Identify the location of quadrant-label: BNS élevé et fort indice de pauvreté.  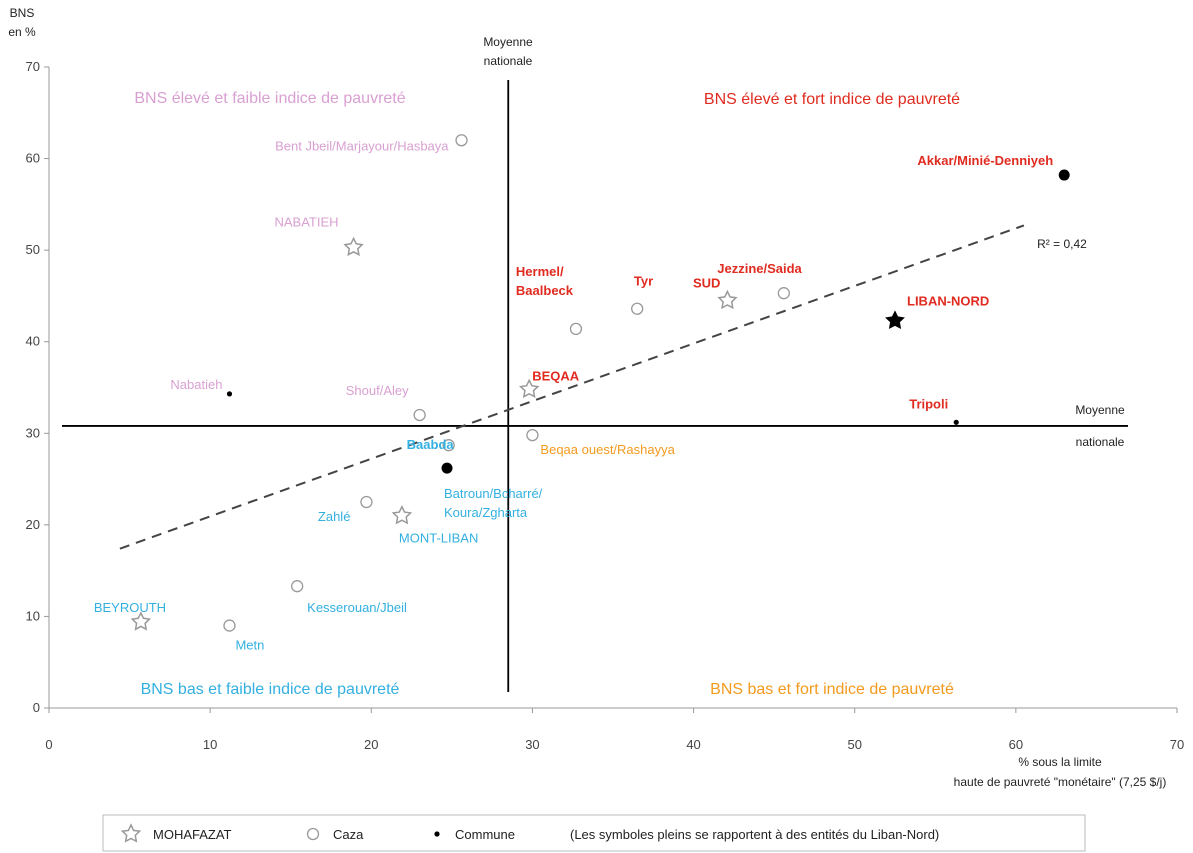
(832, 99).